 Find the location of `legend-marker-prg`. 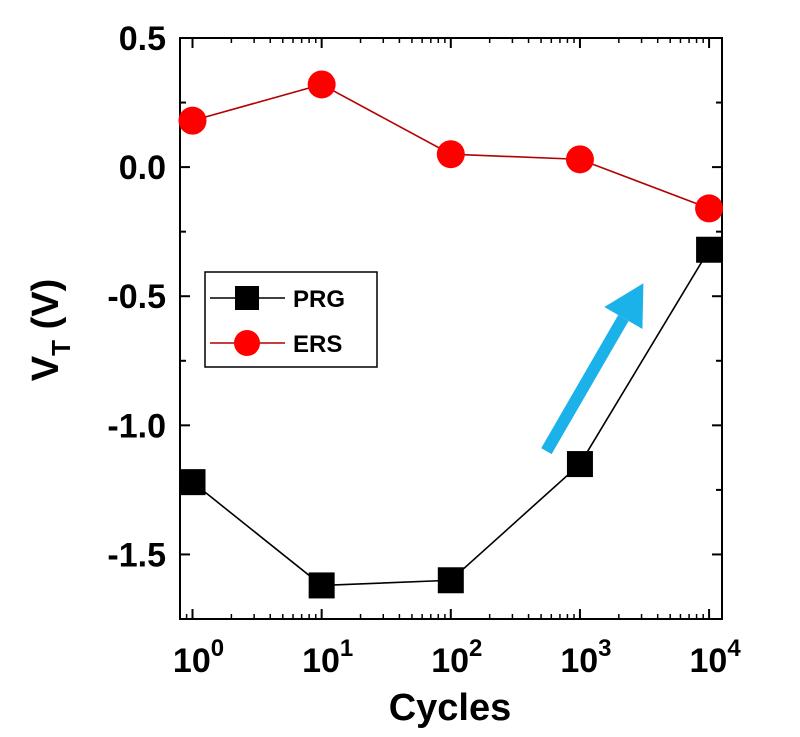

legend-marker-prg is located at coordinates (247, 298).